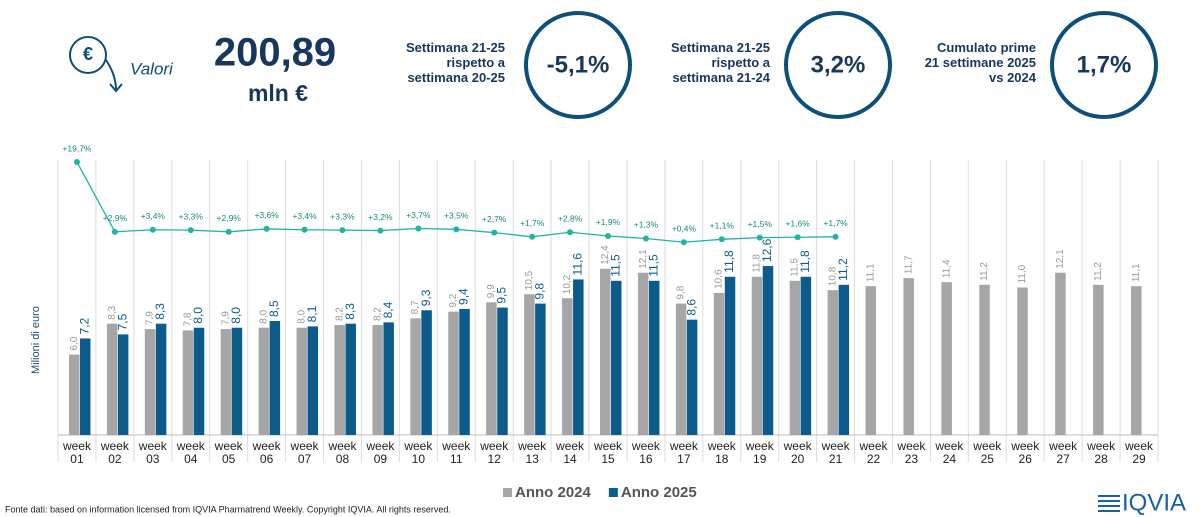 Image resolution: width=1203 pixels, height=517 pixels. I want to click on value-label: 10,2, so click(567, 284).